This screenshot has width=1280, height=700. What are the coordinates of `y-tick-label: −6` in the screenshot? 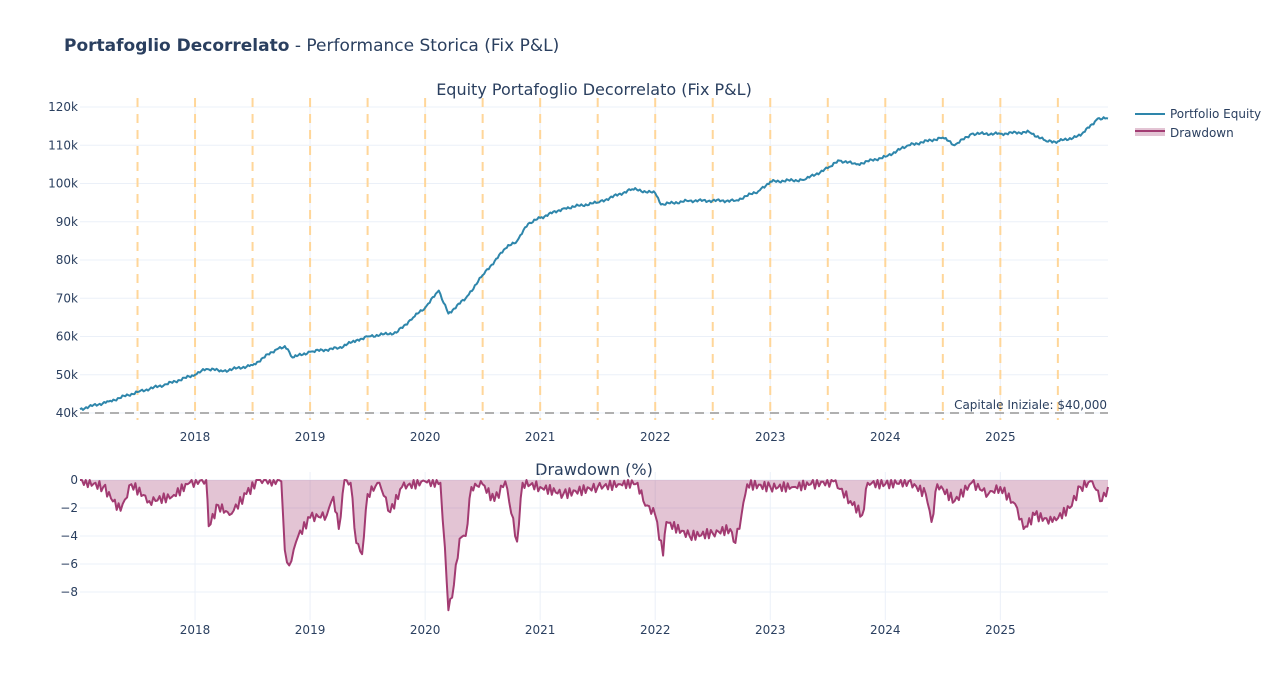 It's located at (69, 564).